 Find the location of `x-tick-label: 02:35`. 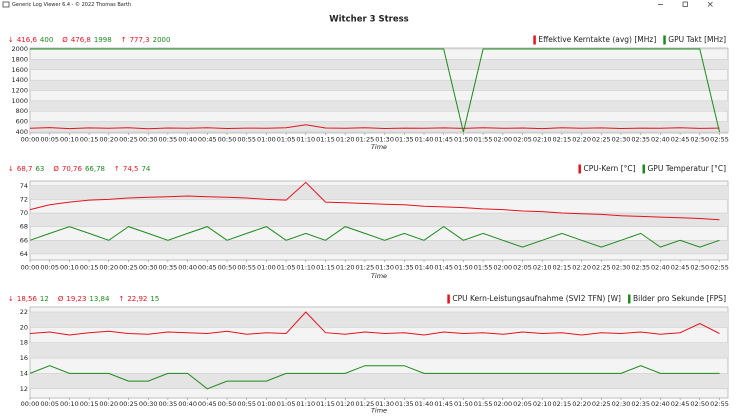

x-tick-label: 02:35 is located at coordinates (640, 140).